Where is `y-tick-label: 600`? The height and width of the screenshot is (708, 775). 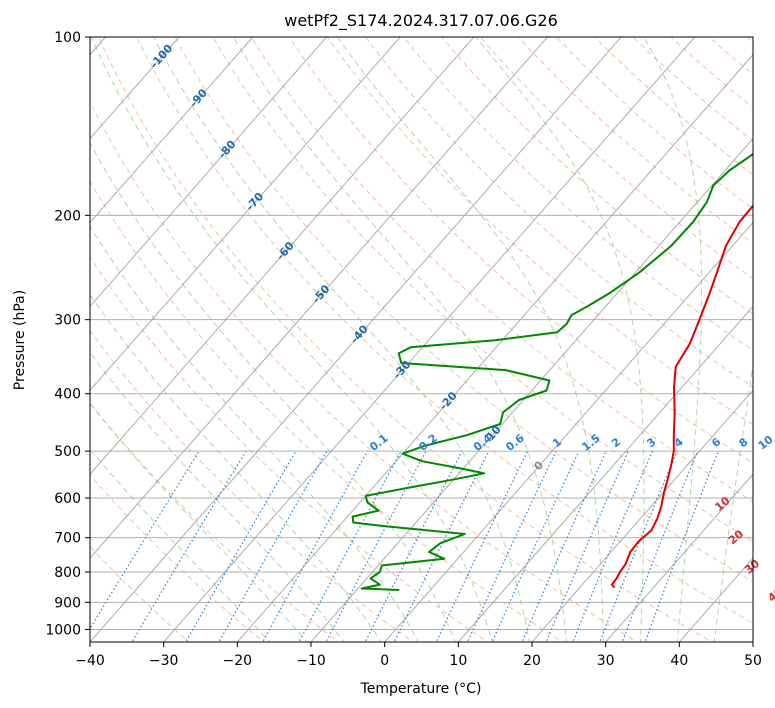
y-tick-label: 600 is located at coordinates (67, 499).